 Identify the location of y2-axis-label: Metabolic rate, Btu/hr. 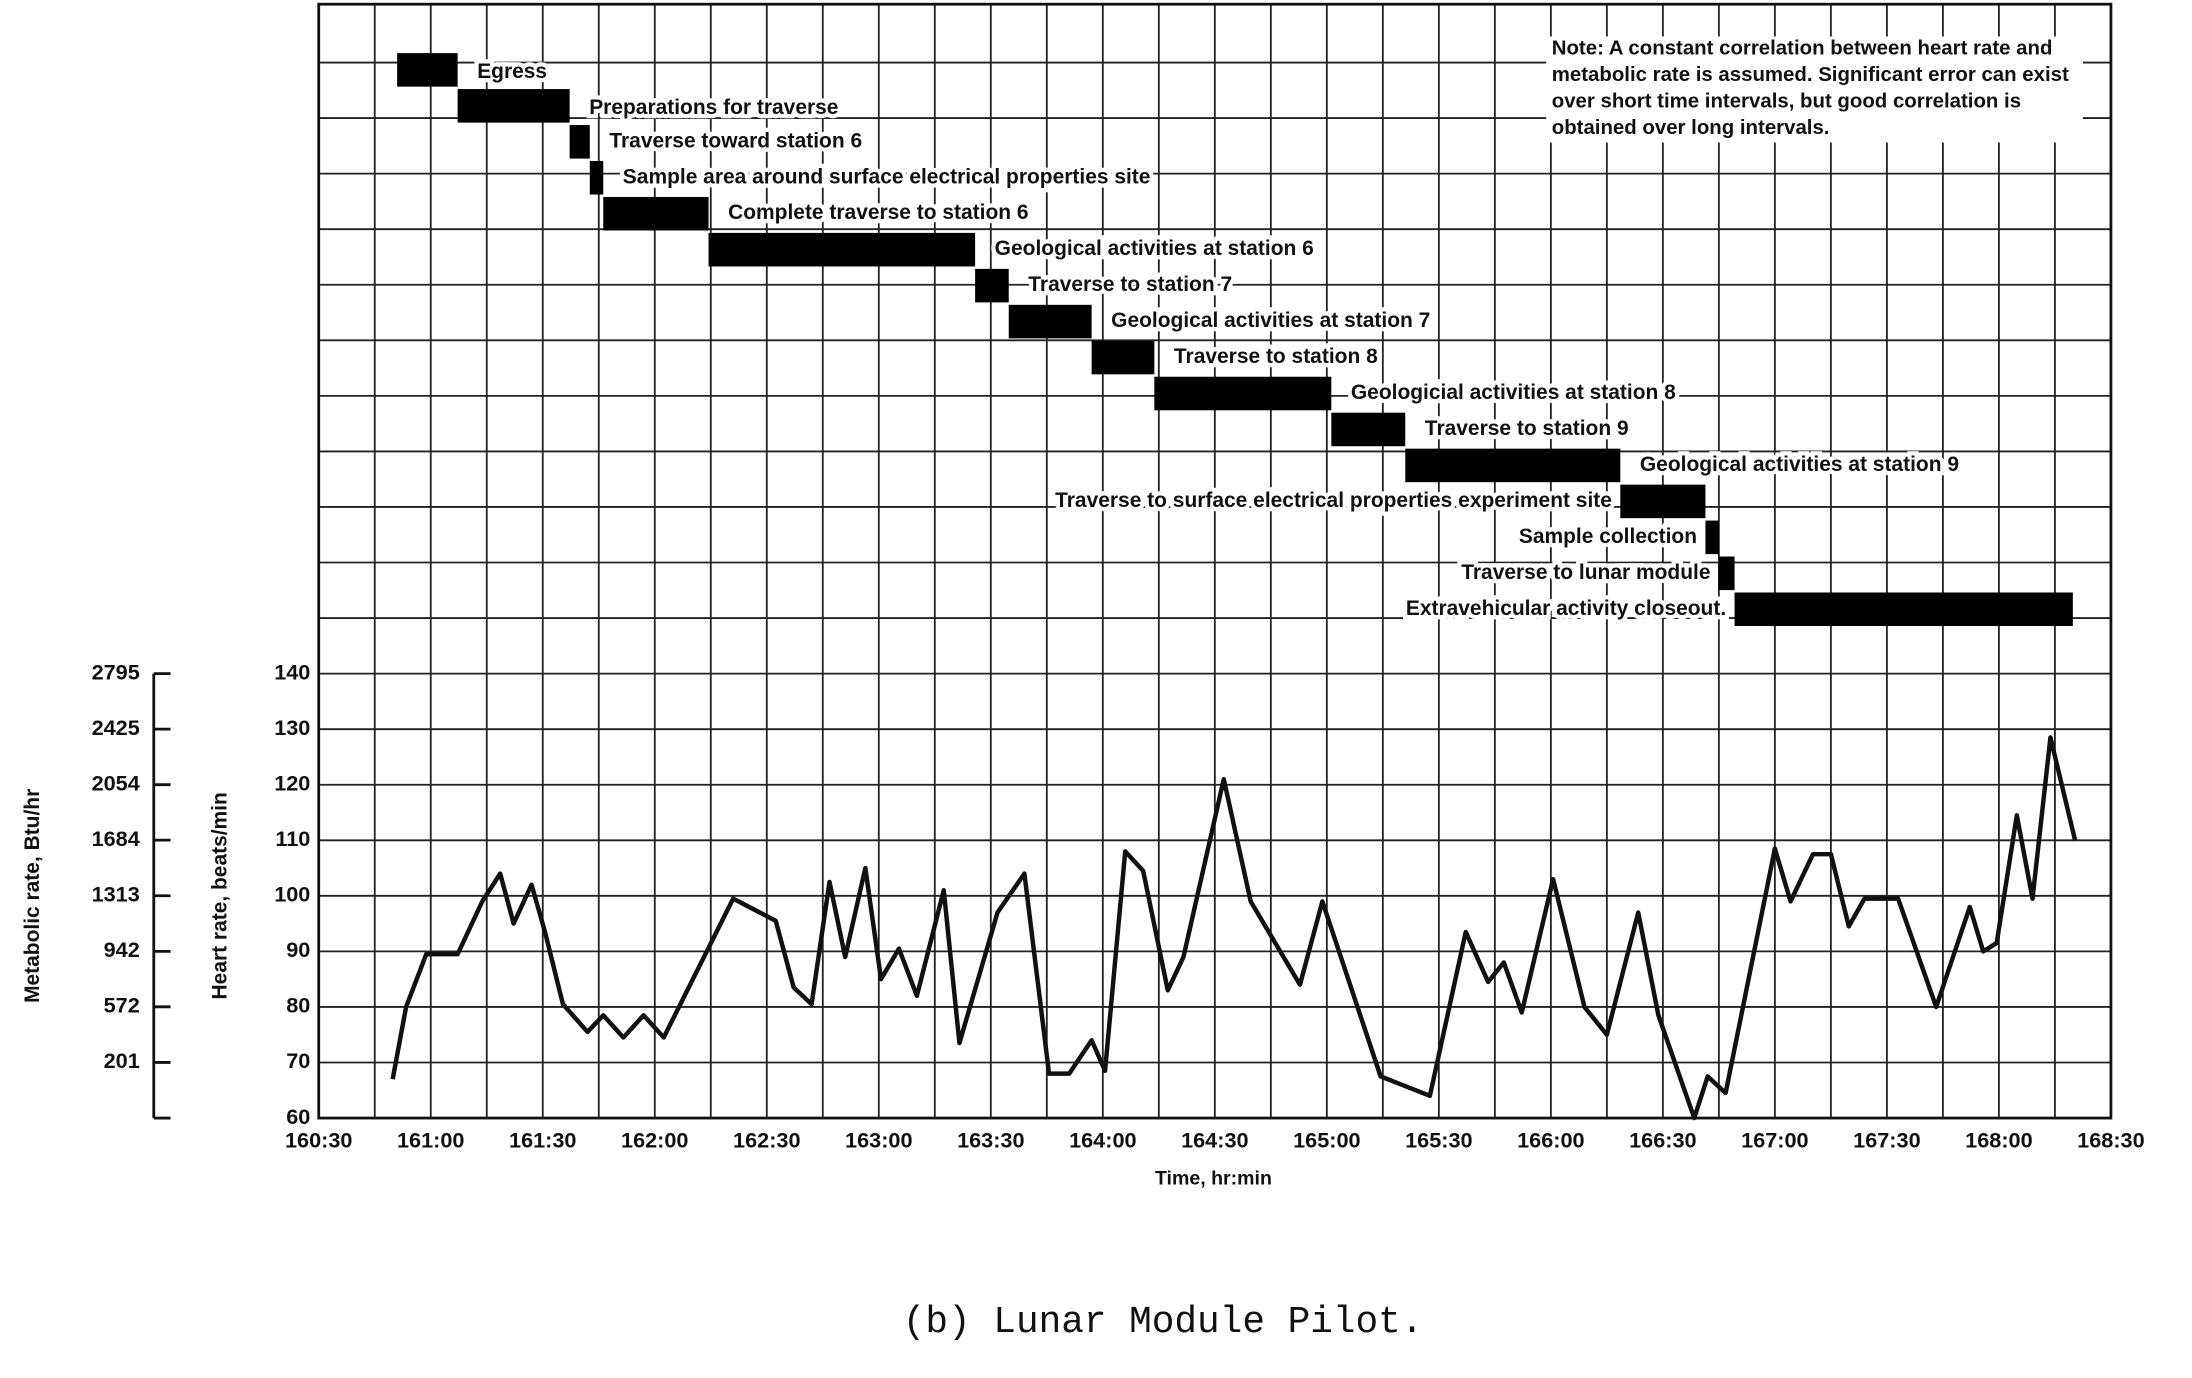
(32, 896).